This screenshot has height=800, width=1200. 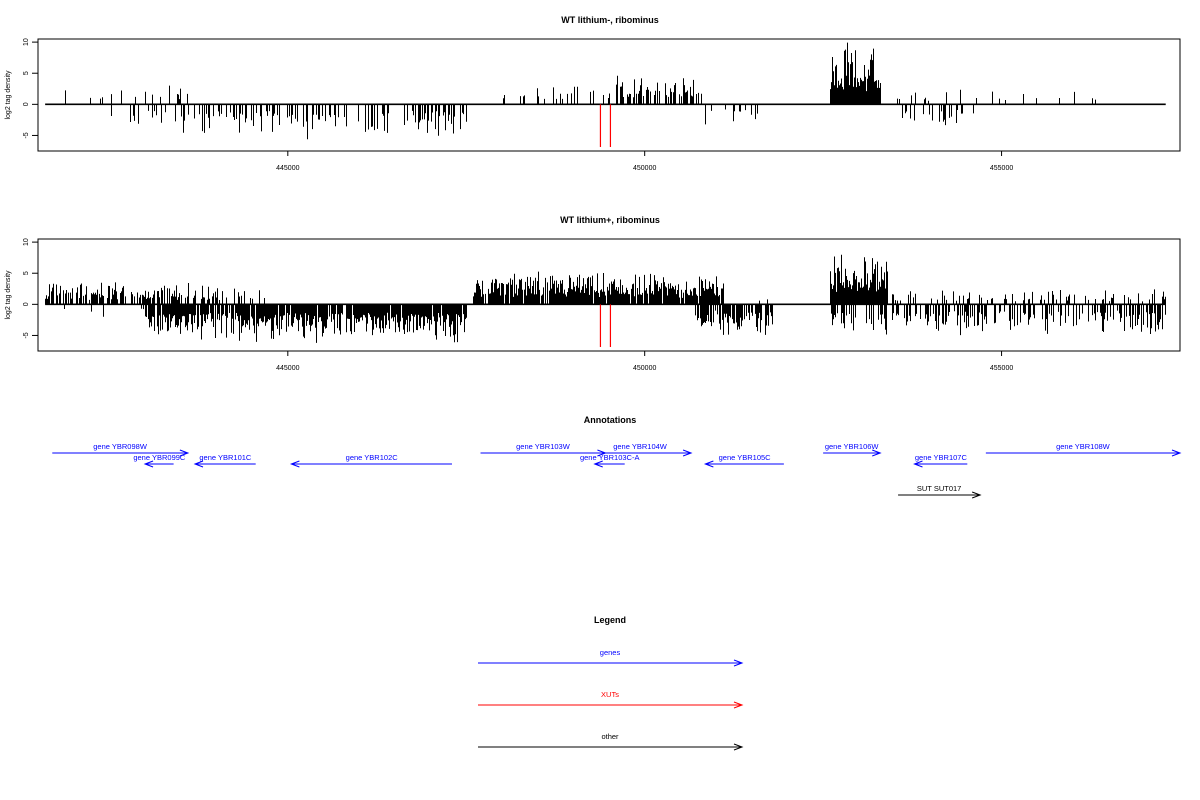 I want to click on feature-label: gene YBR099C, so click(x=159, y=457).